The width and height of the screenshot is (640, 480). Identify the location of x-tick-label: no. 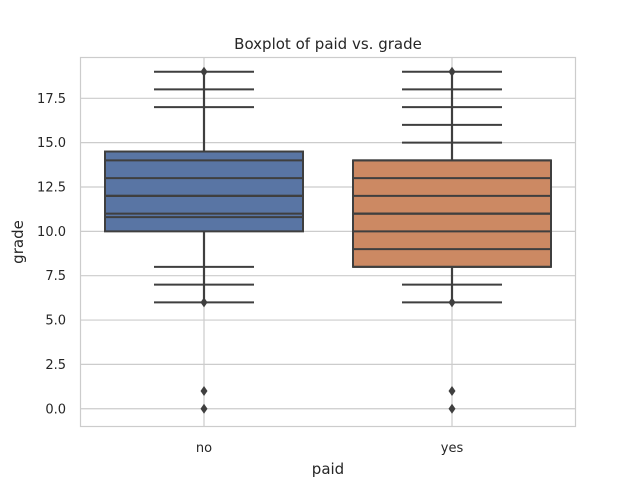
(204, 448).